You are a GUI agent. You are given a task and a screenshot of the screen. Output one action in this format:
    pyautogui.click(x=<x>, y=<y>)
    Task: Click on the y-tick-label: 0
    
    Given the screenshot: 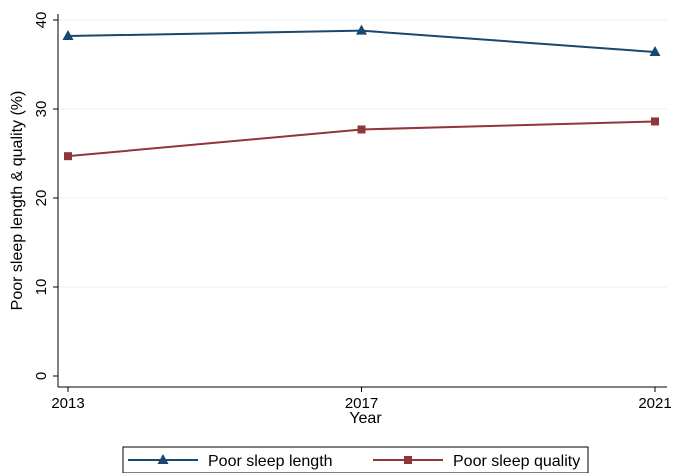 What is the action you would take?
    pyautogui.click(x=41, y=376)
    